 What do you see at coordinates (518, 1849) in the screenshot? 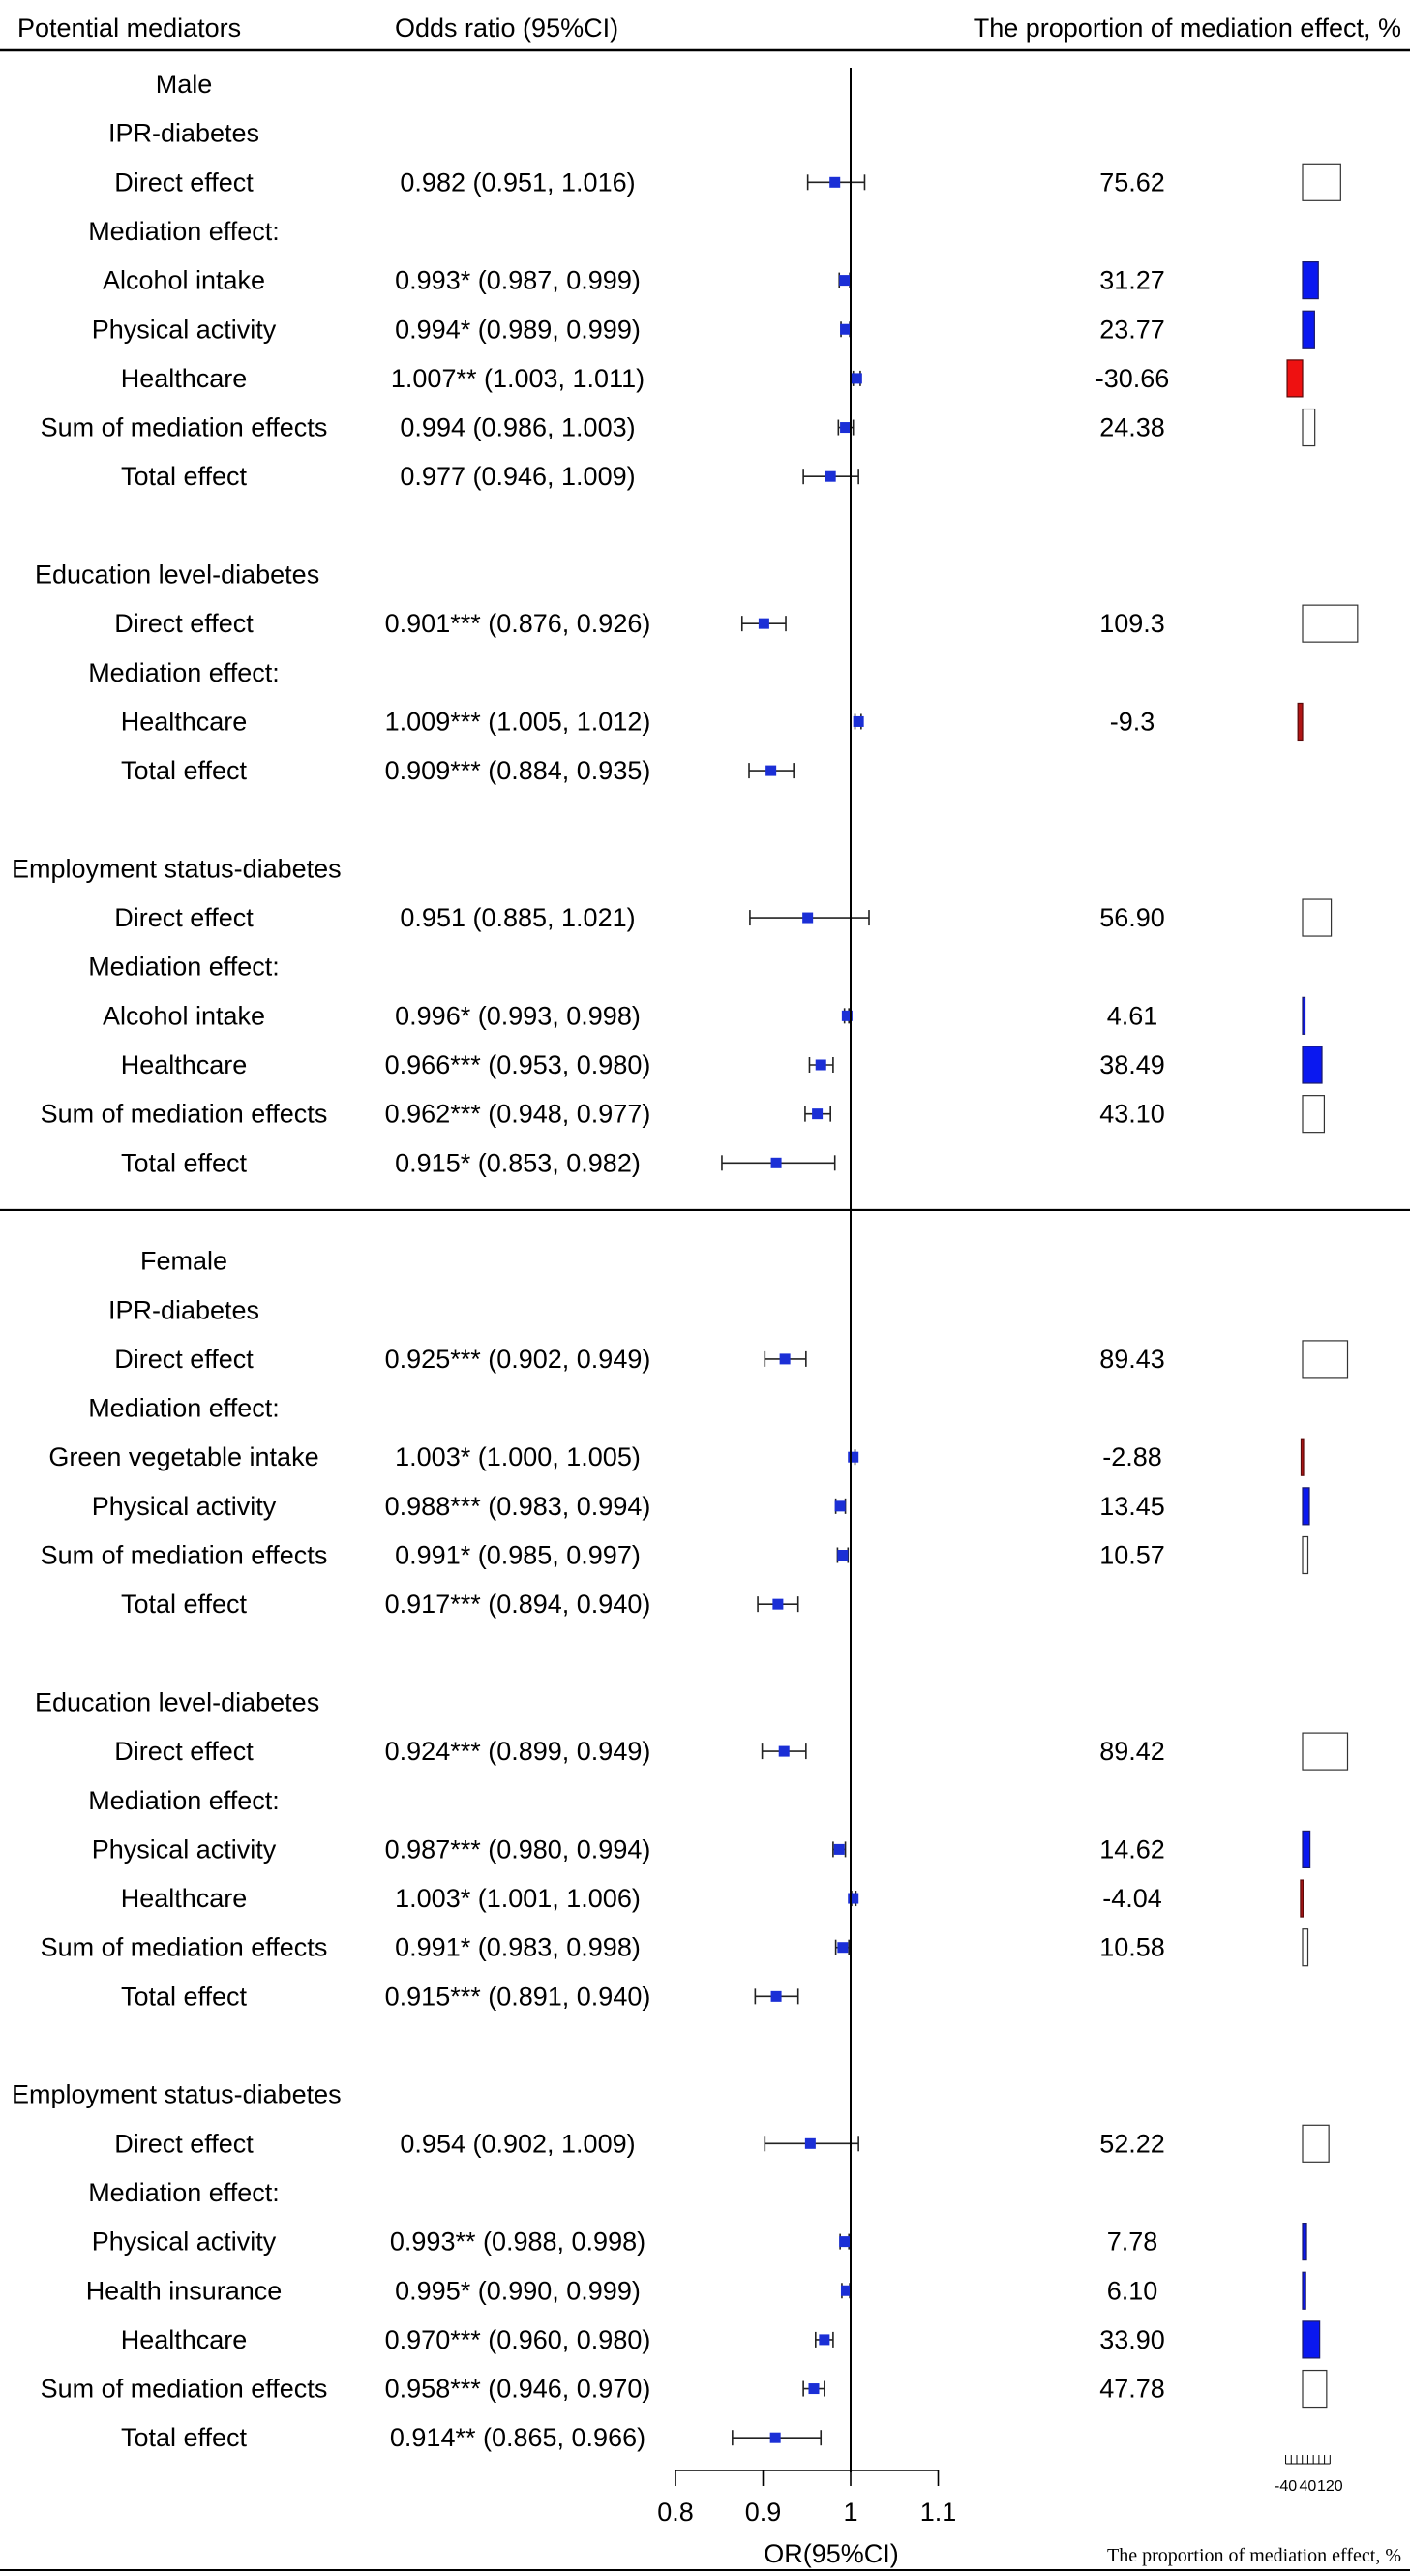
I see `or-value-label: 0.987*** (0.980, 0.994)` at bounding box center [518, 1849].